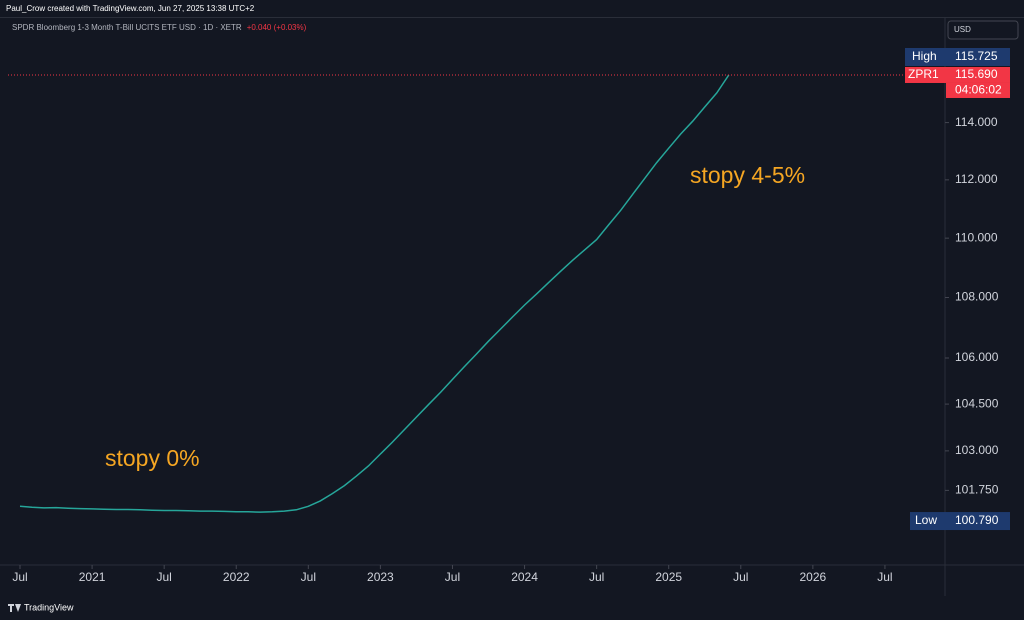  What do you see at coordinates (983, 30) in the screenshot?
I see `currency-button` at bounding box center [983, 30].